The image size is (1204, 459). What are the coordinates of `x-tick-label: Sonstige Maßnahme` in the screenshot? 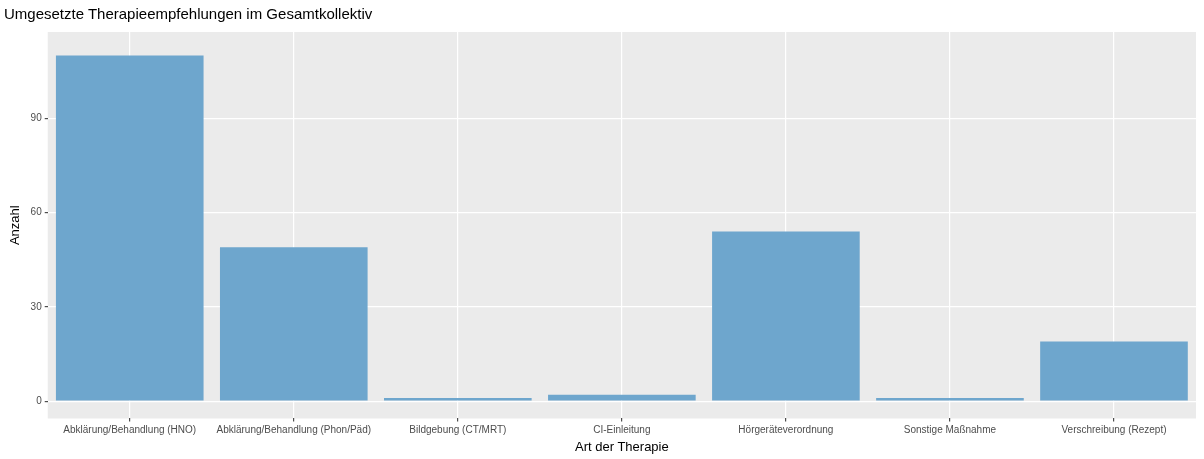 It's located at (950, 430).